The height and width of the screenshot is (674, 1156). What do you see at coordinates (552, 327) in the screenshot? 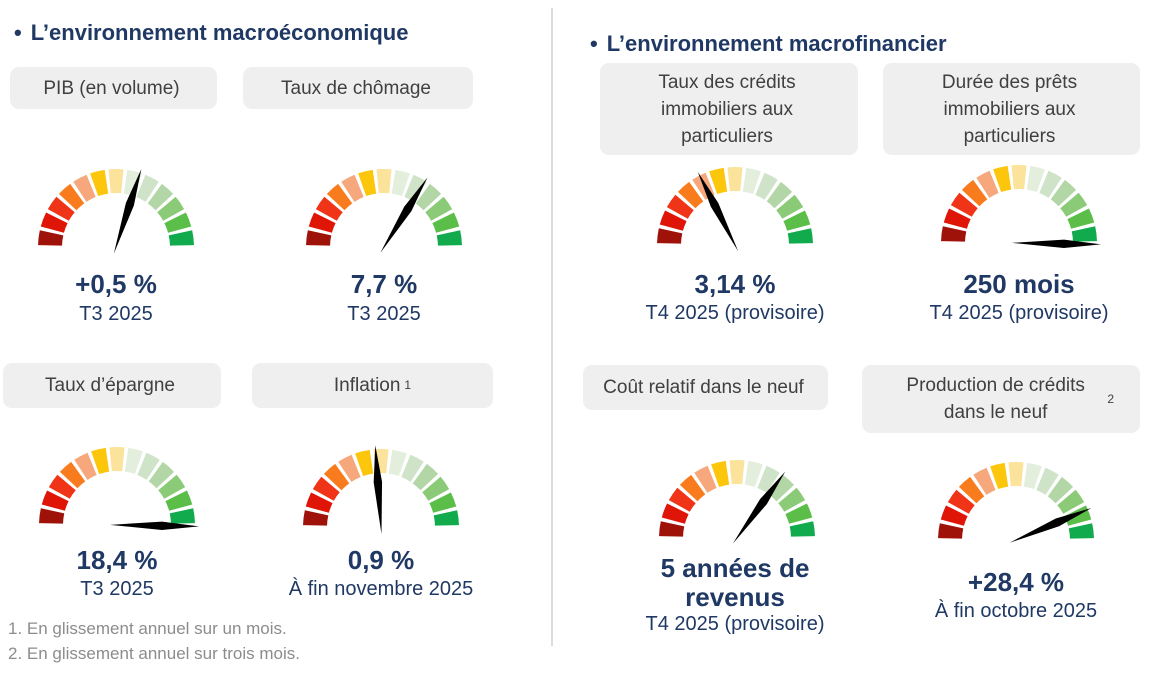
I see `column-divider` at bounding box center [552, 327].